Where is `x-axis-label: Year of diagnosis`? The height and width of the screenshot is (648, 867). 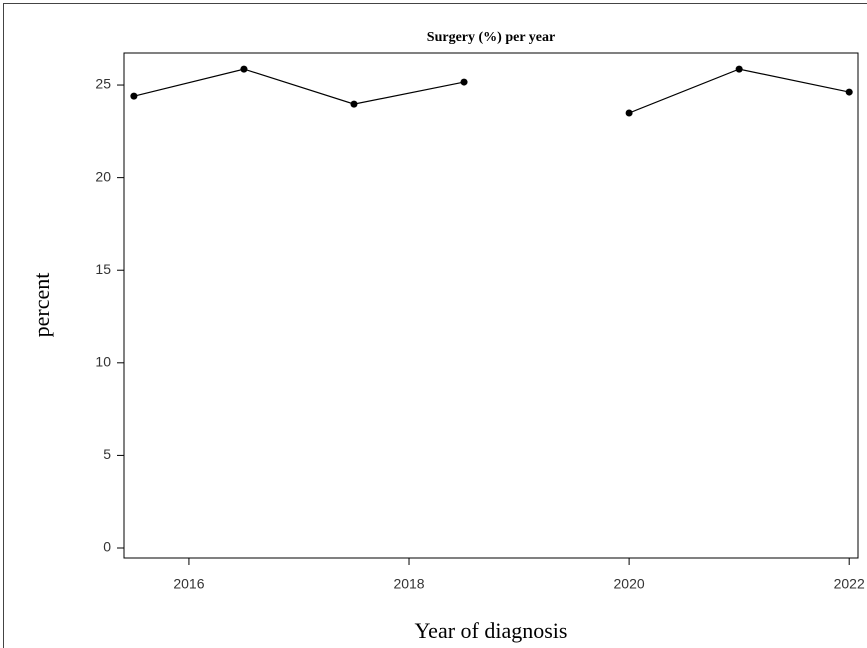
x-axis-label: Year of diagnosis is located at coordinates (491, 630).